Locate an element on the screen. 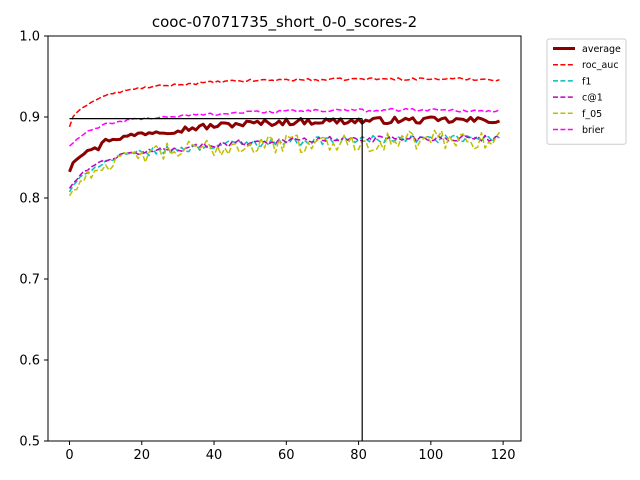  y-tick-label: 0.7 is located at coordinates (29, 280).